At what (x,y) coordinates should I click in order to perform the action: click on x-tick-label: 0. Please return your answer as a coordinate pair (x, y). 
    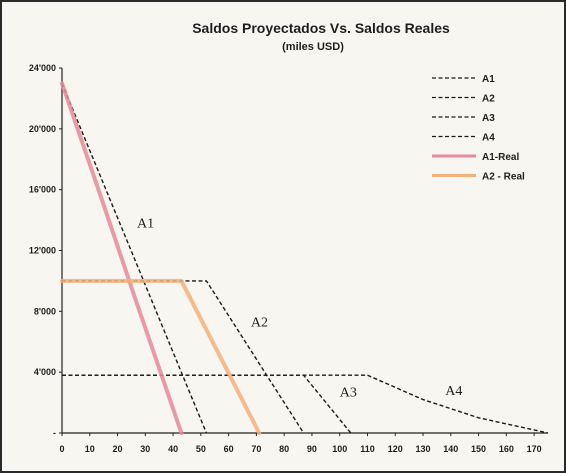
    Looking at the image, I should click on (61, 449).